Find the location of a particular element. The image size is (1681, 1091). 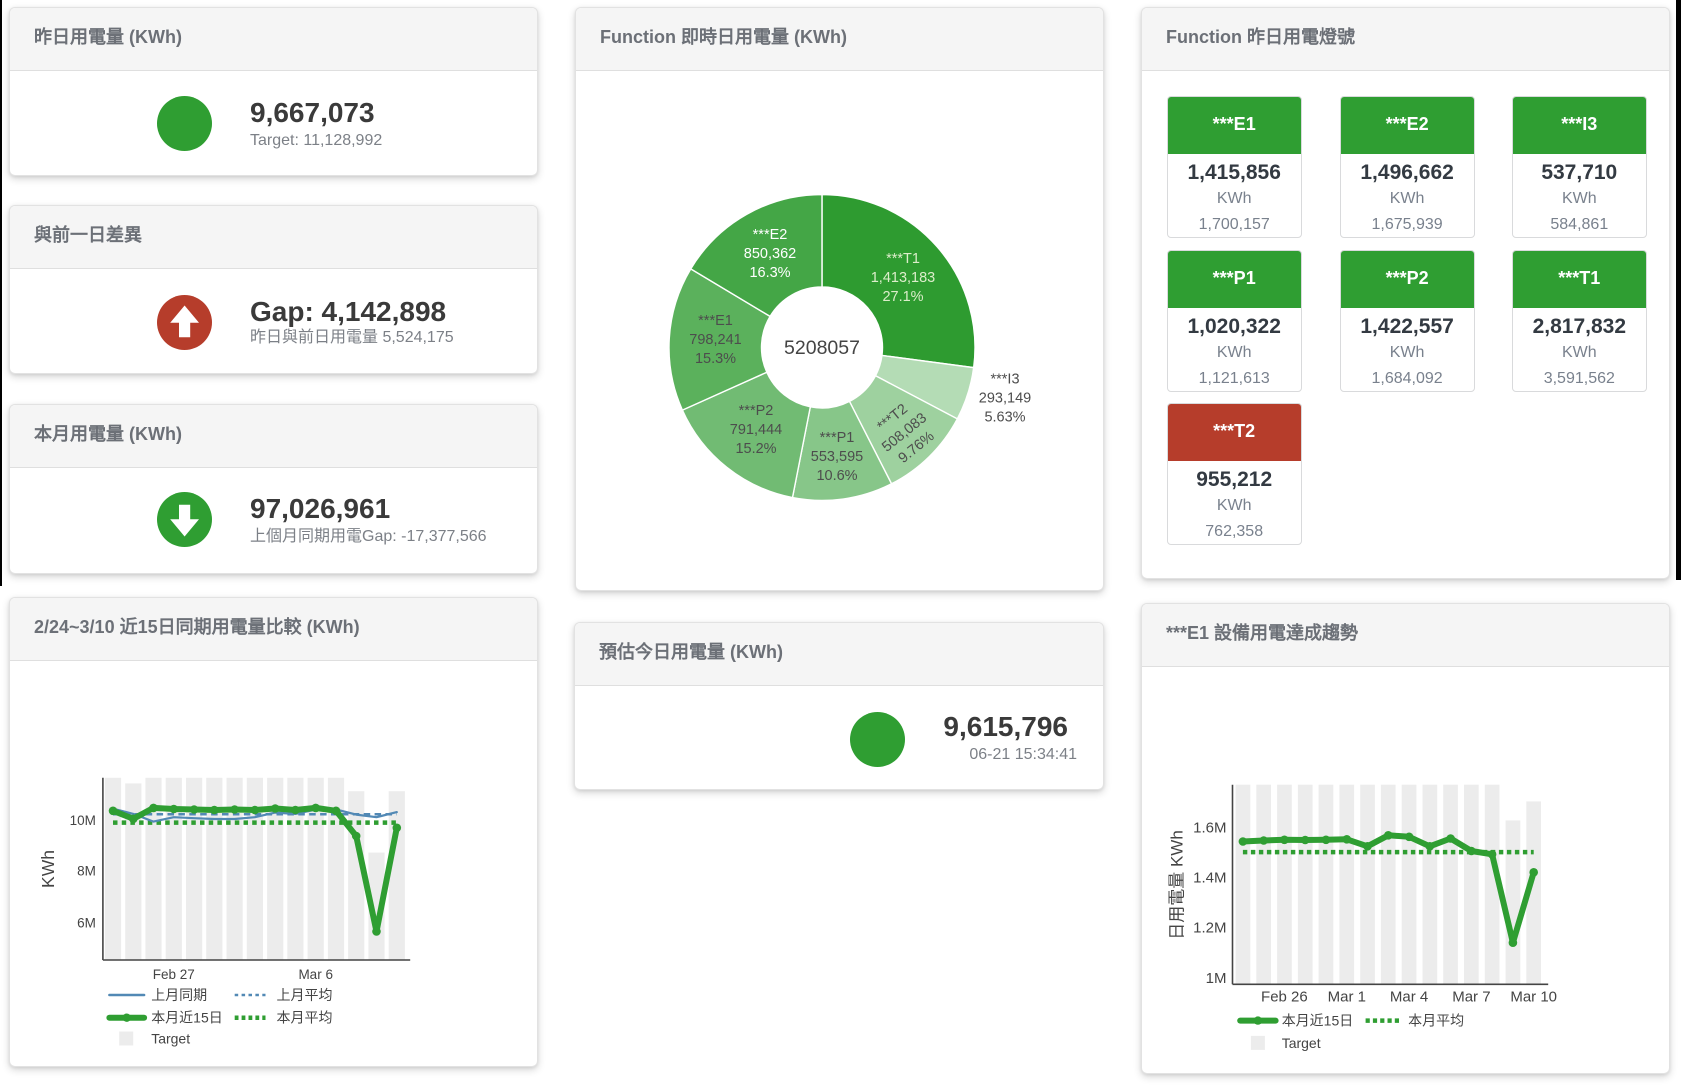

svg-text: 1.6M is located at coordinates (1209, 828).